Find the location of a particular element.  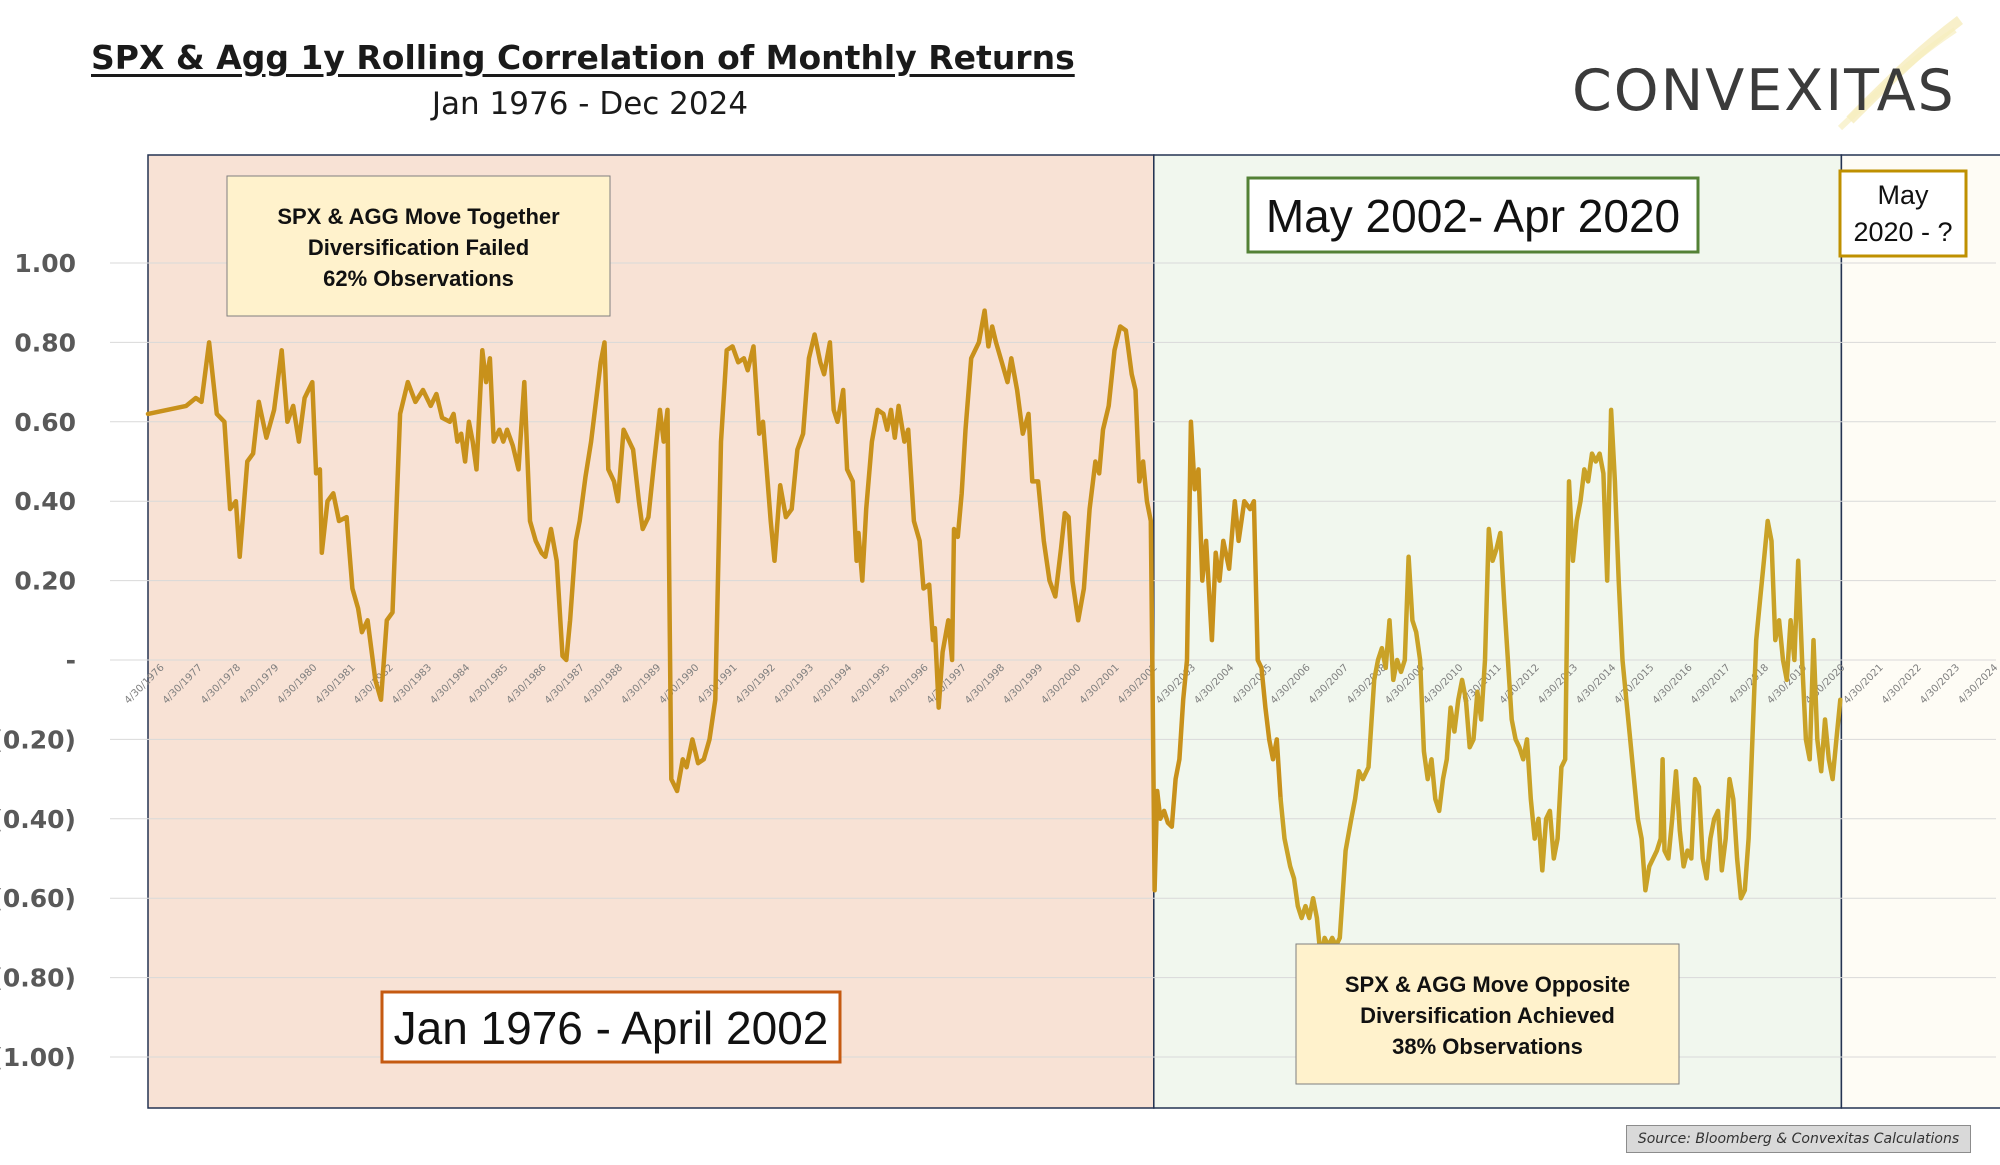

y-tick-label: (0.60) is located at coordinates (38, 898).